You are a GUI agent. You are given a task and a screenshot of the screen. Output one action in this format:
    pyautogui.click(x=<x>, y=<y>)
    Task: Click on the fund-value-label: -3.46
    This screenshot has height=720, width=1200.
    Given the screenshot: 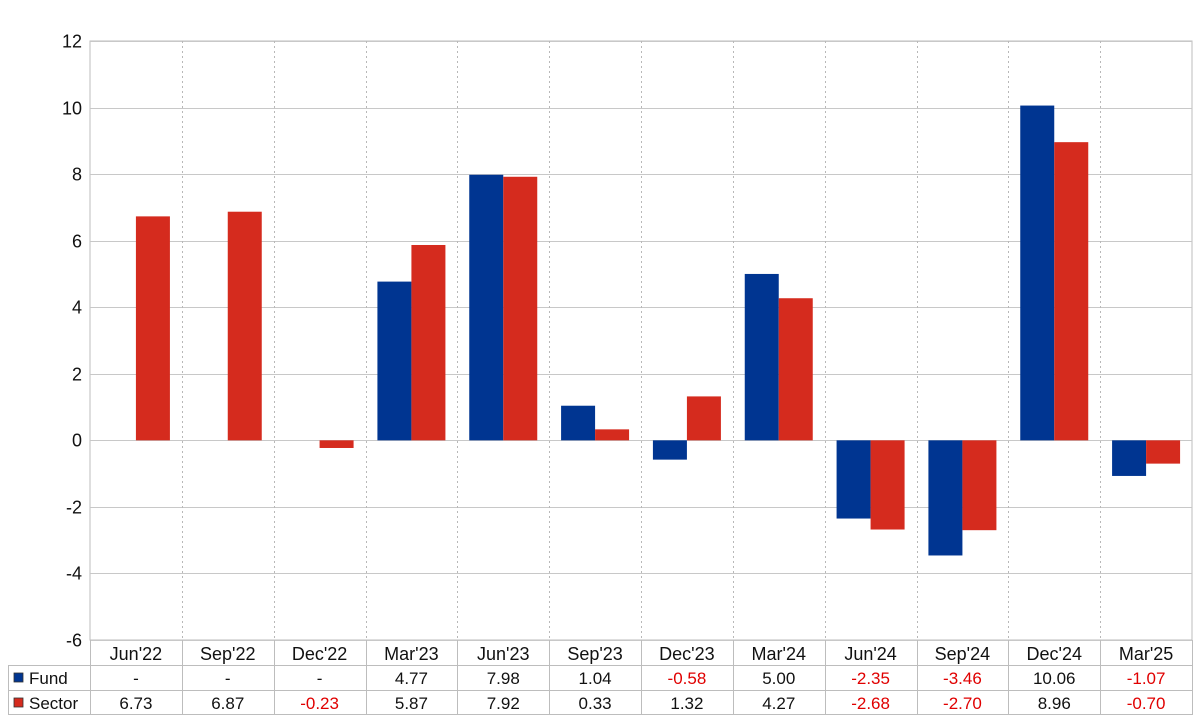 What is the action you would take?
    pyautogui.click(x=962, y=678)
    